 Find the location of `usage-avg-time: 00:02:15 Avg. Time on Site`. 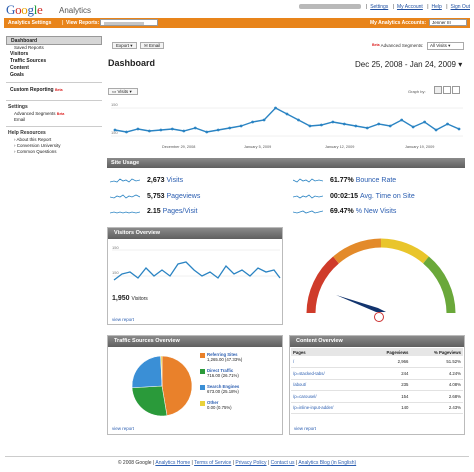

usage-avg-time: 00:02:15 Avg. Time on Site is located at coordinates (378, 197).